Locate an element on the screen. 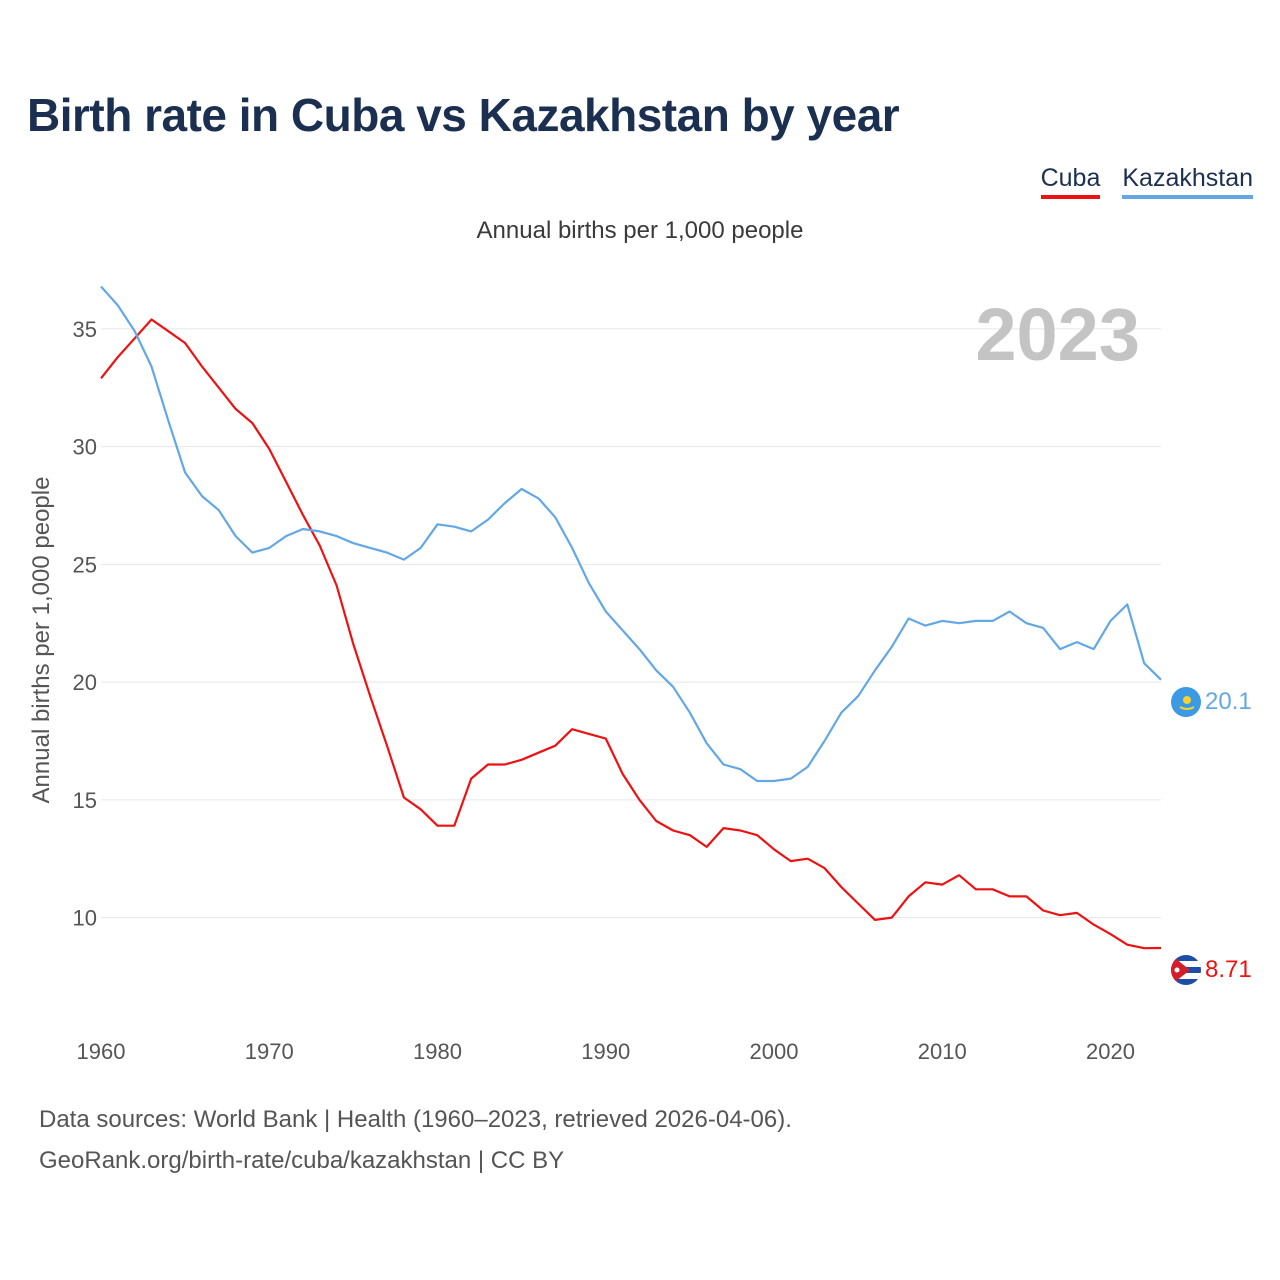  year-watermark: 2023 is located at coordinates (1057, 334).